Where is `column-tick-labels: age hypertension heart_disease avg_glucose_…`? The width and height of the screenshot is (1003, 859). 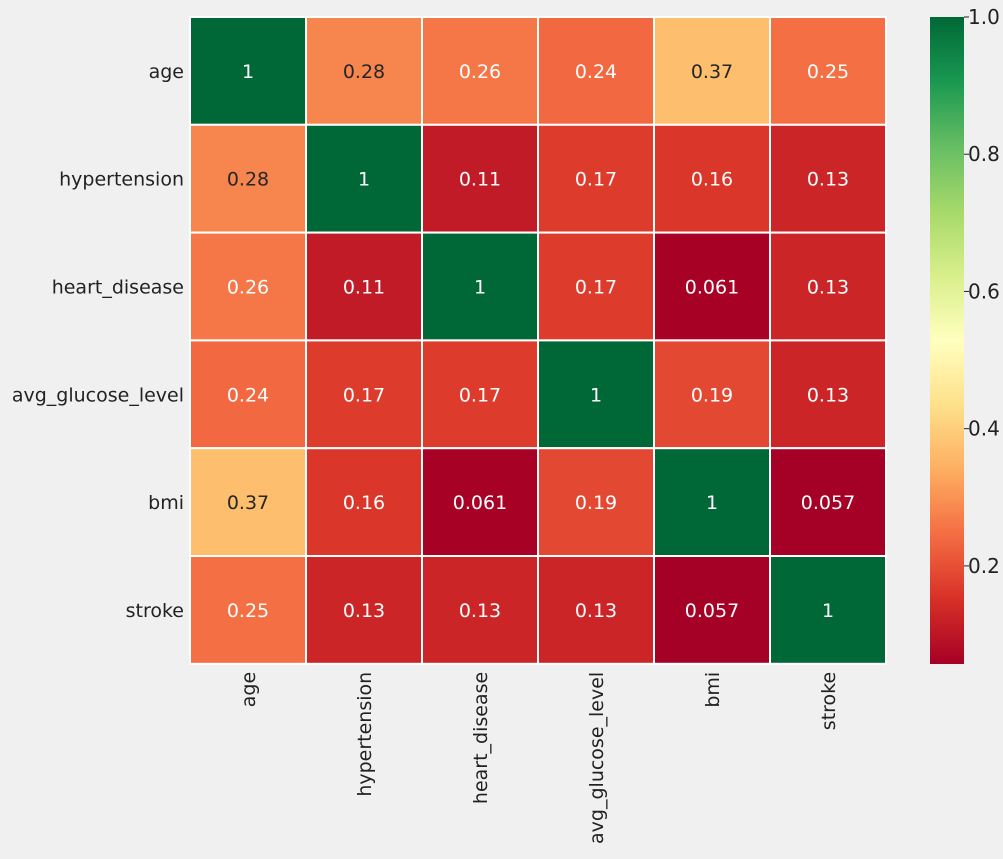
column-tick-labels: age hypertension heart_disease avg_glucose_… is located at coordinates (539, 758).